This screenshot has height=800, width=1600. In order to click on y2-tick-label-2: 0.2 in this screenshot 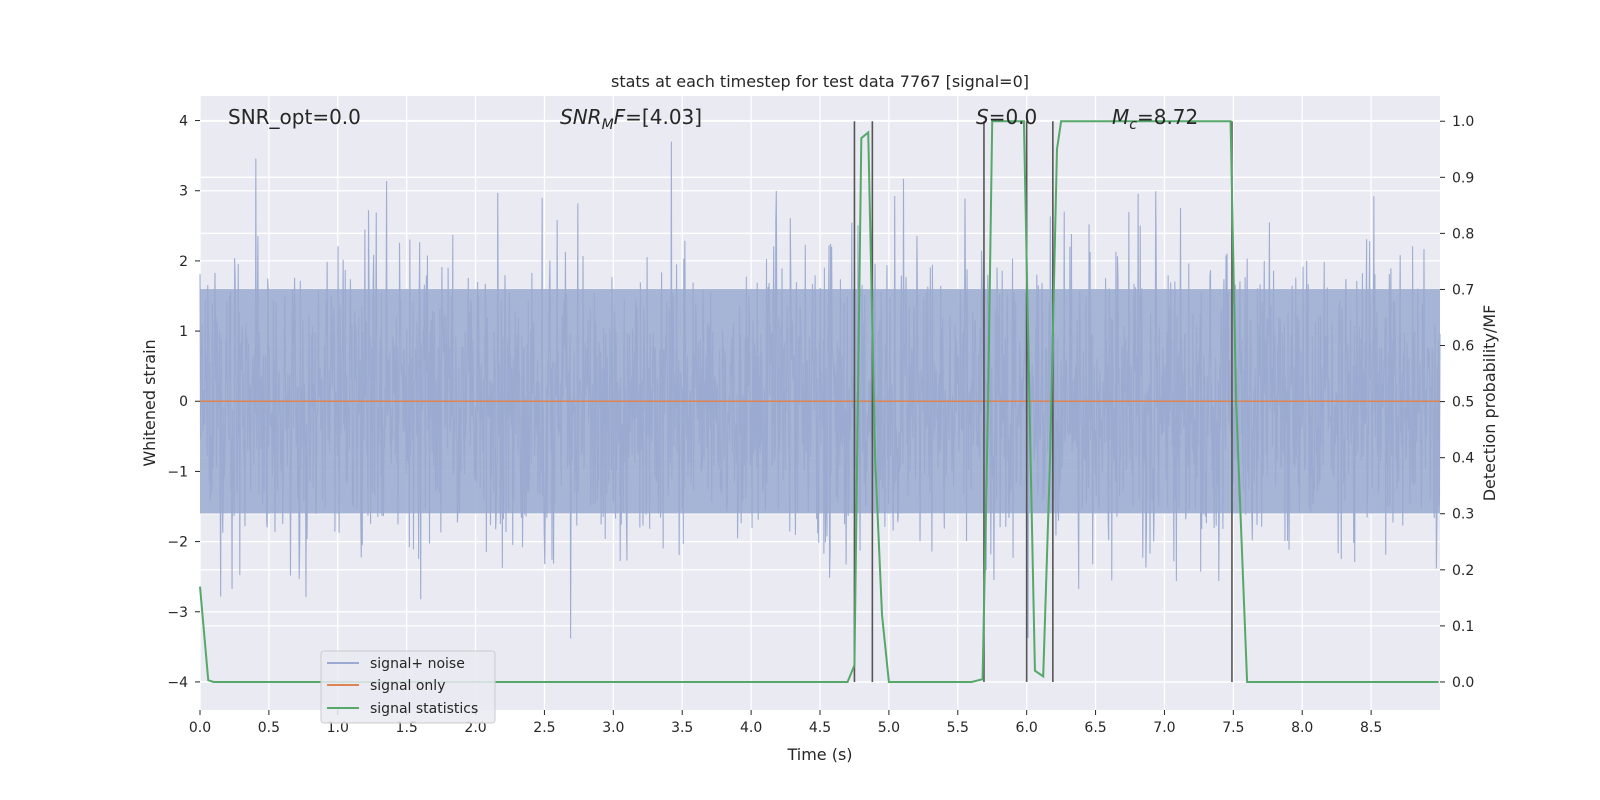, I will do `click(1463, 571)`.